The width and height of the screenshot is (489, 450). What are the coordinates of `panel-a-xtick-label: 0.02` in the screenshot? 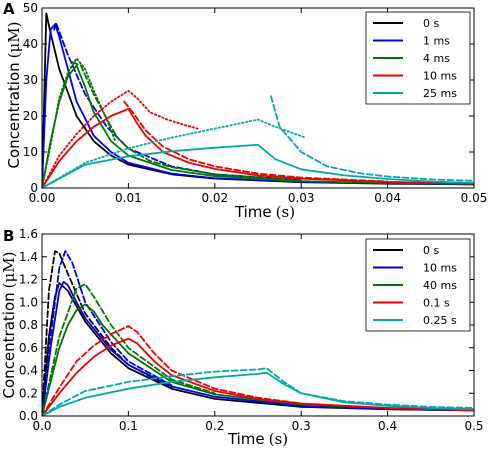 It's located at (214, 198).